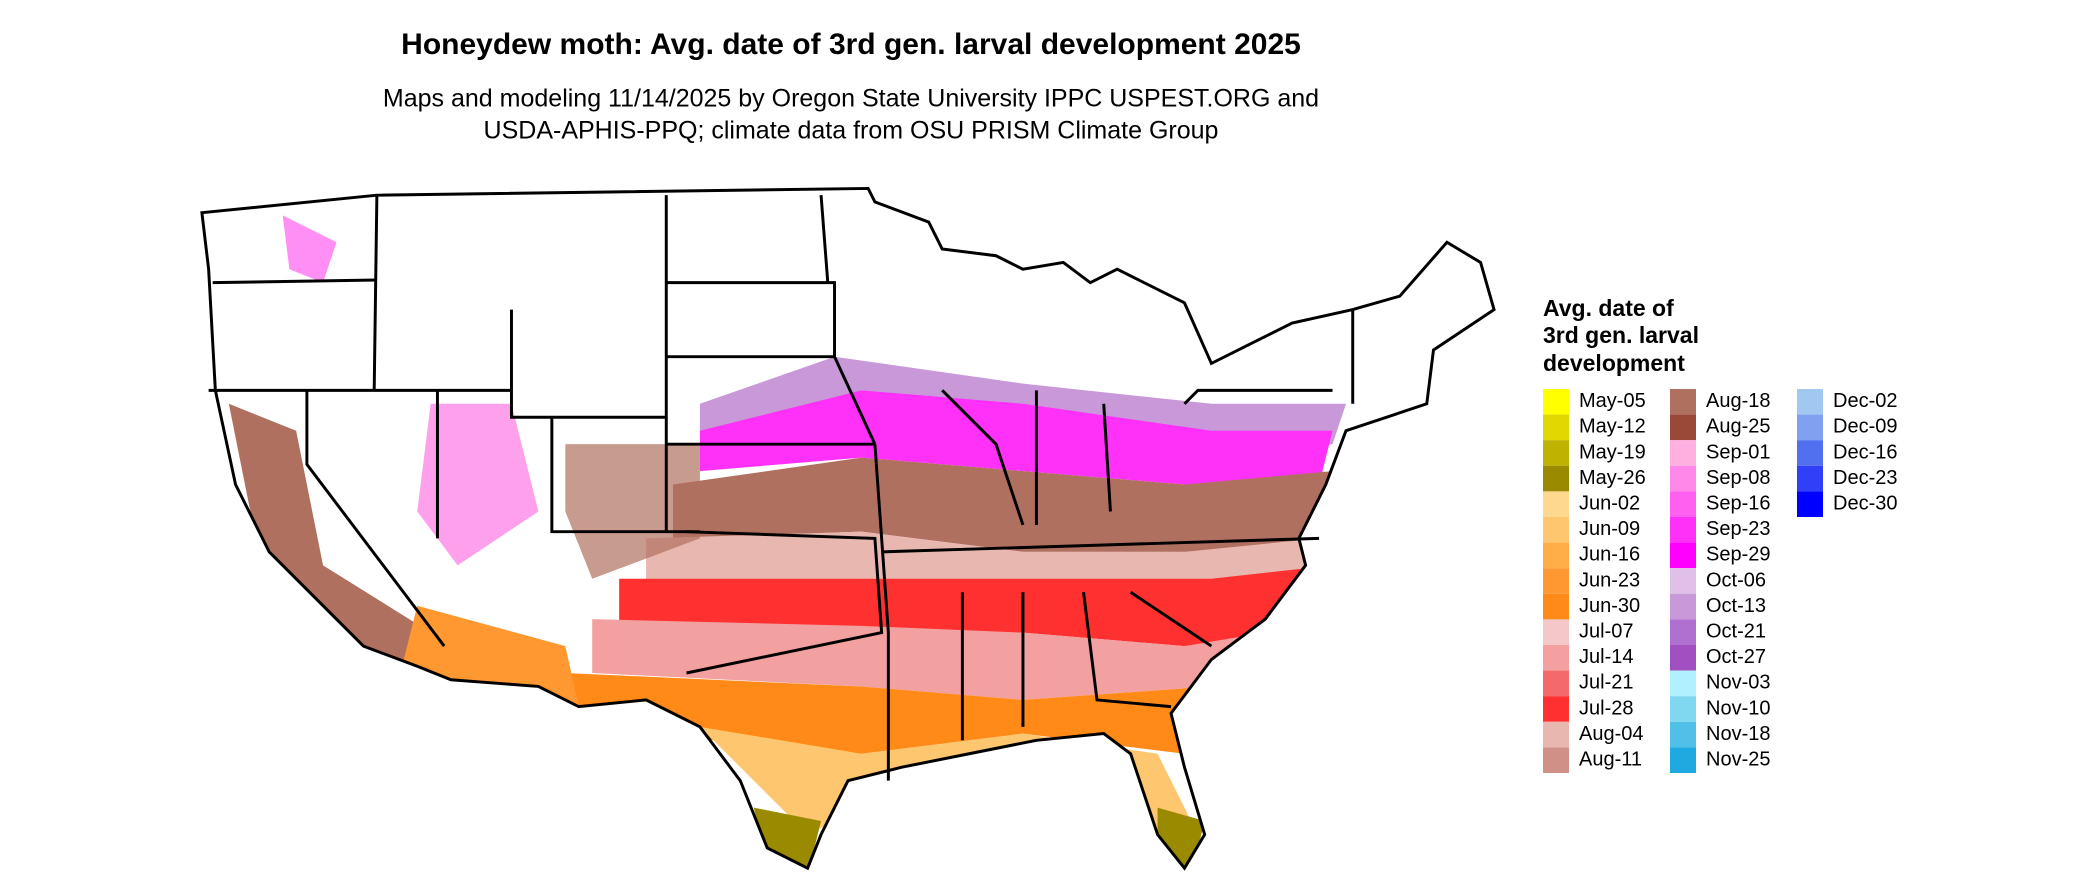 This screenshot has height=892, width=2100. I want to click on legend-label: Aug-18, so click(1738, 401).